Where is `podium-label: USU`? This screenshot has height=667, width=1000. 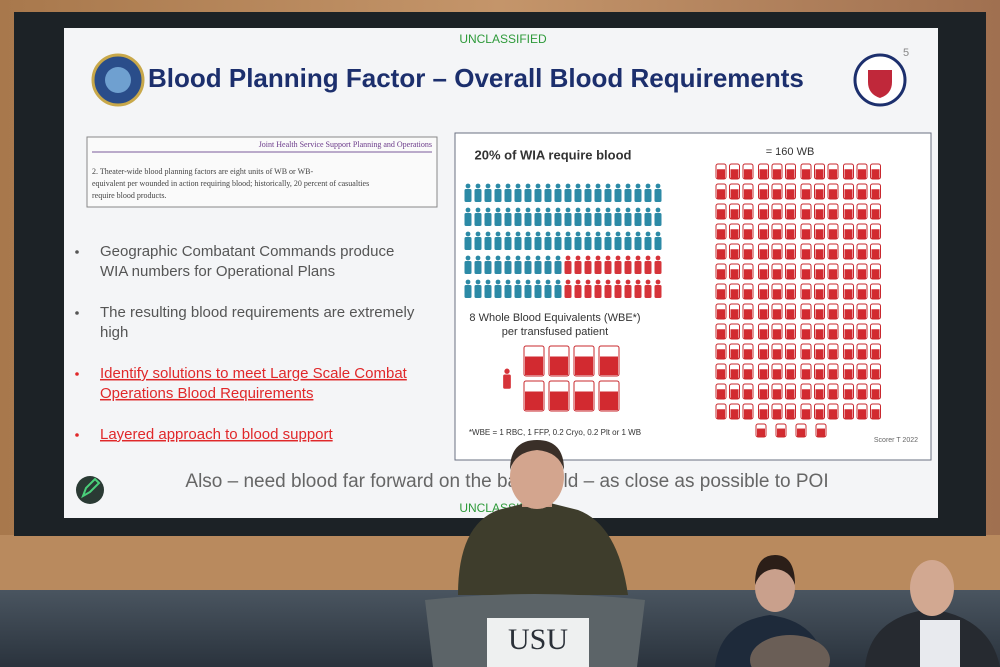
podium-label: USU is located at coordinates (538, 639).